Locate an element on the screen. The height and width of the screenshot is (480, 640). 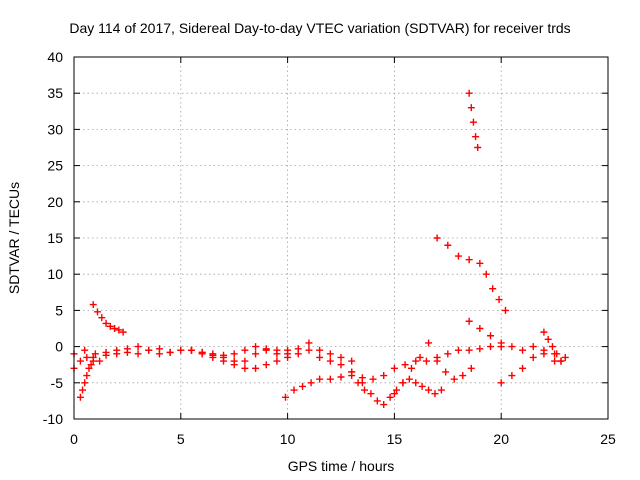
y-tick-label: 40 is located at coordinates (55, 57).